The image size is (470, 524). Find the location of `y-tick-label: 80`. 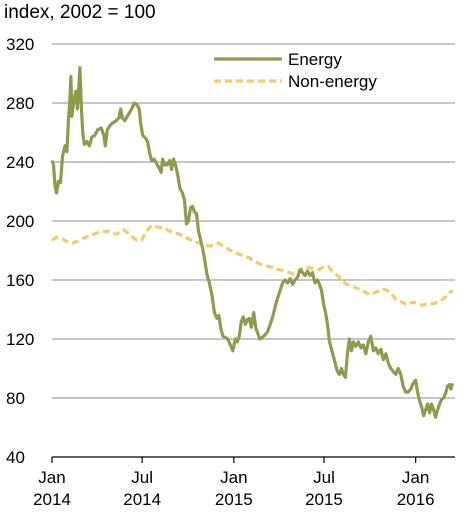

y-tick-label: 80 is located at coordinates (15, 398).